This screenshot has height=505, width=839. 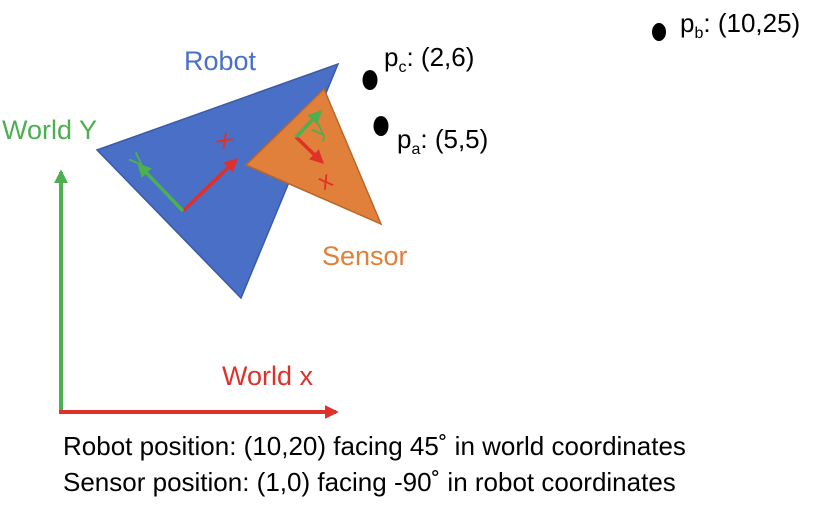 I want to click on point-pc-label: pc: (2,6), so click(x=429, y=59).